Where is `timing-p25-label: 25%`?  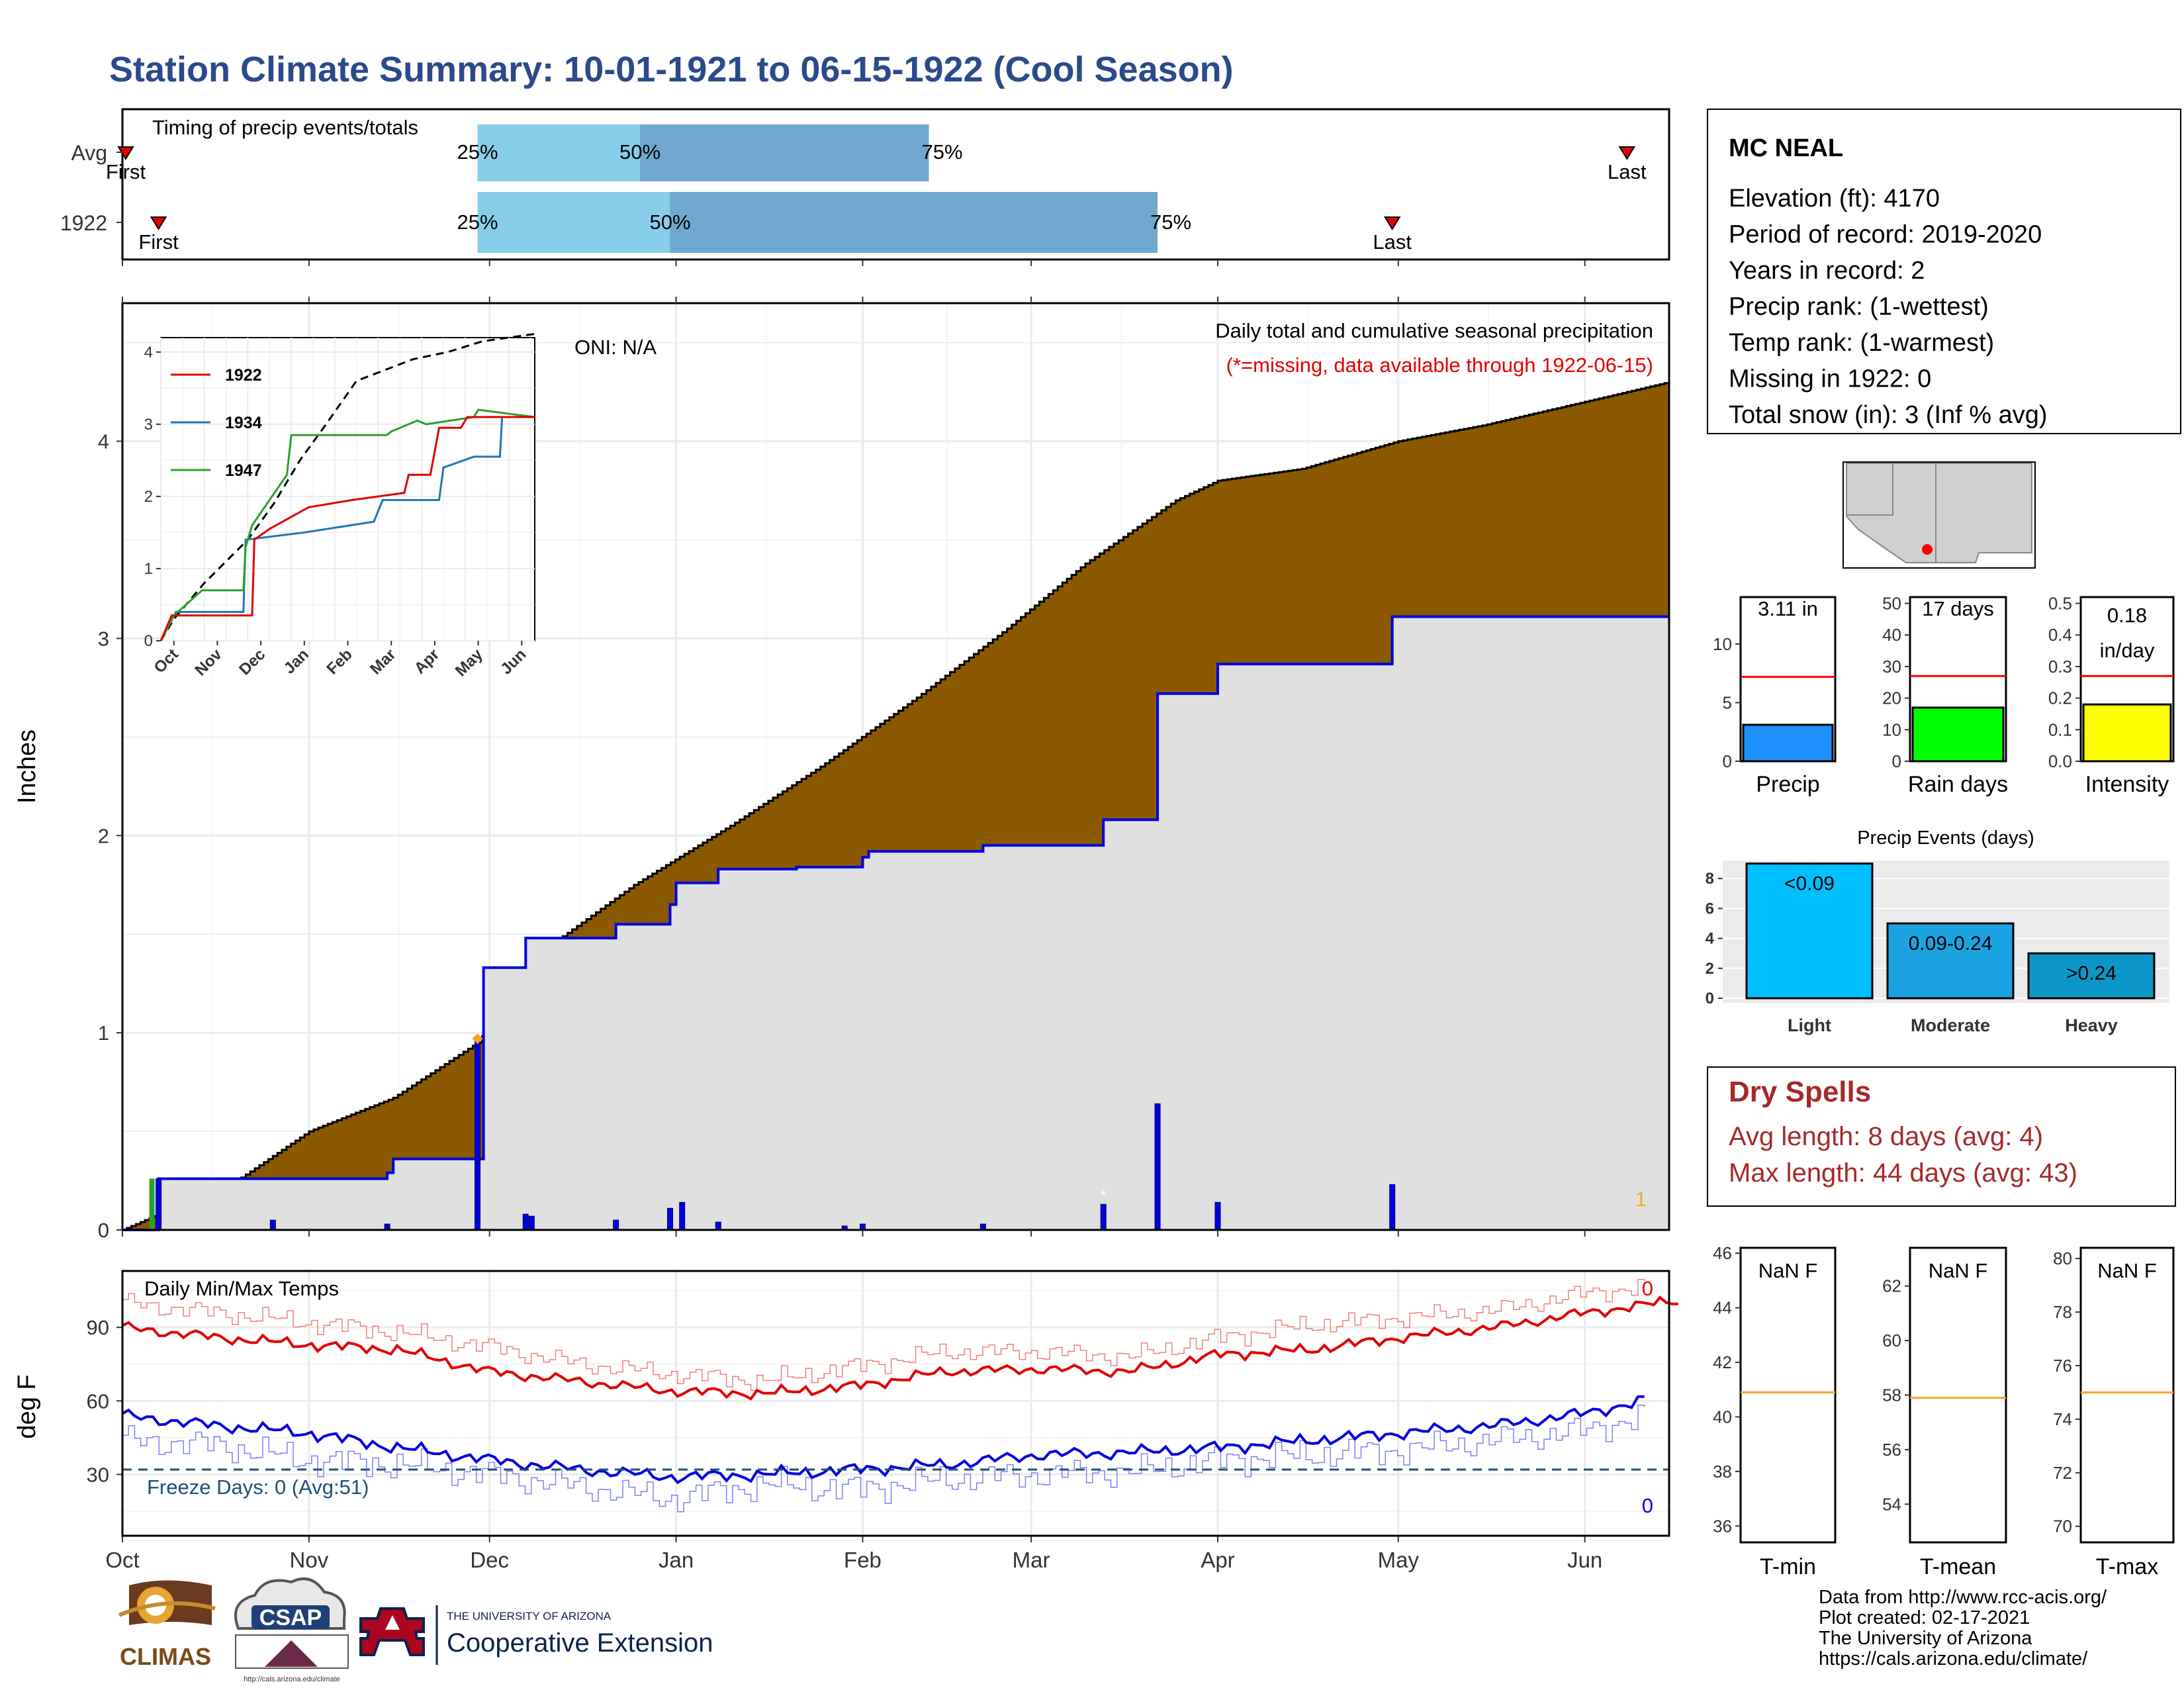
timing-p25-label: 25% is located at coordinates (477, 222).